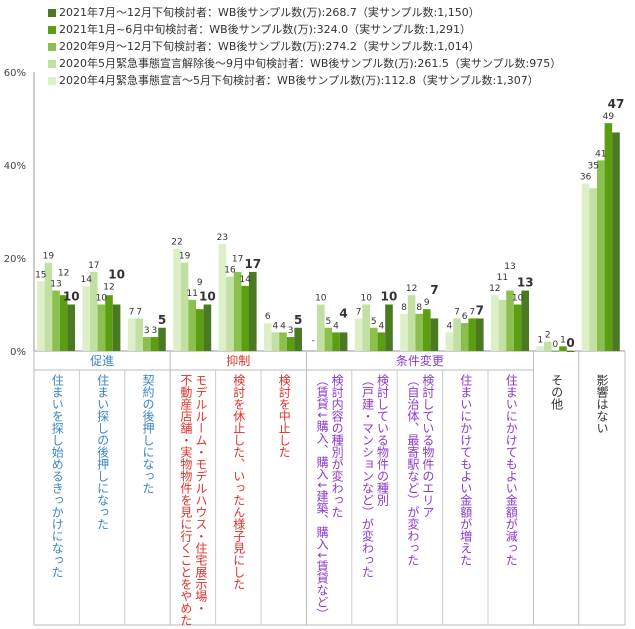  What do you see at coordinates (548, 336) in the screenshot?
I see `bar-value-label: 2` at bounding box center [548, 336].